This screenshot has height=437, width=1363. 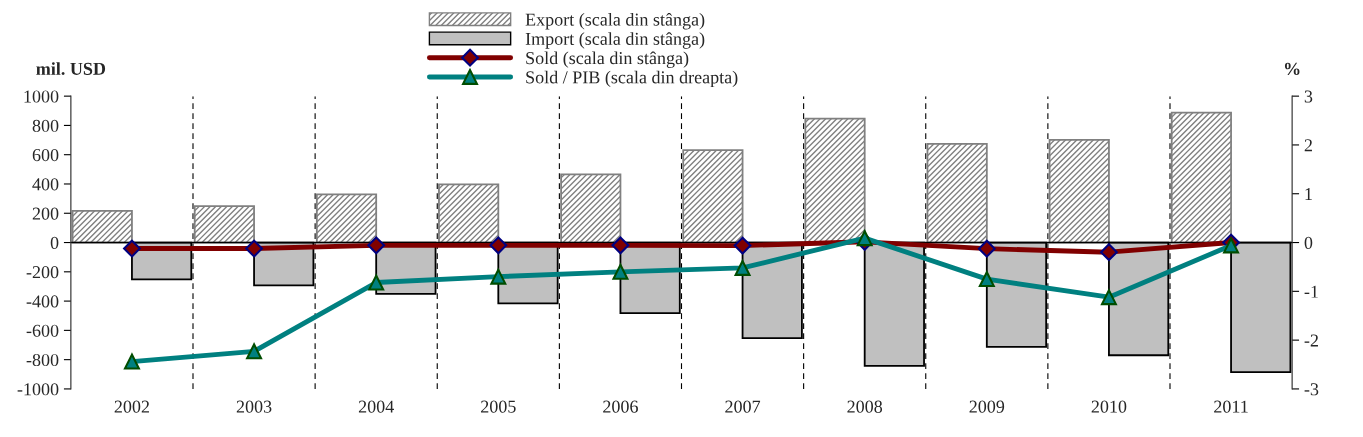 What do you see at coordinates (1311, 291) in the screenshot?
I see `y2-tick-label: -1` at bounding box center [1311, 291].